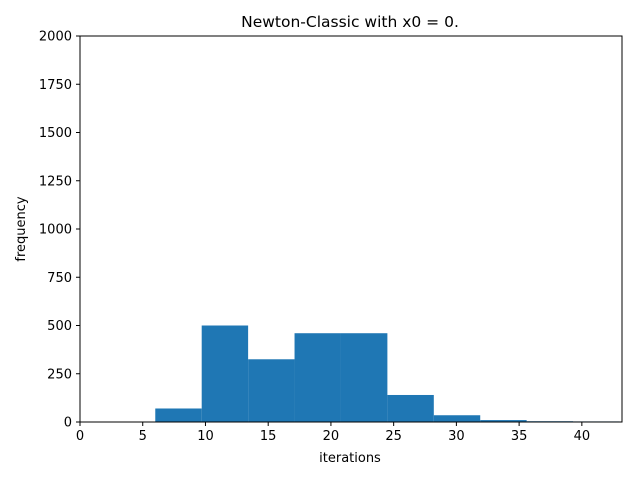  What do you see at coordinates (21, 229) in the screenshot?
I see `y-axis-label: frequency` at bounding box center [21, 229].